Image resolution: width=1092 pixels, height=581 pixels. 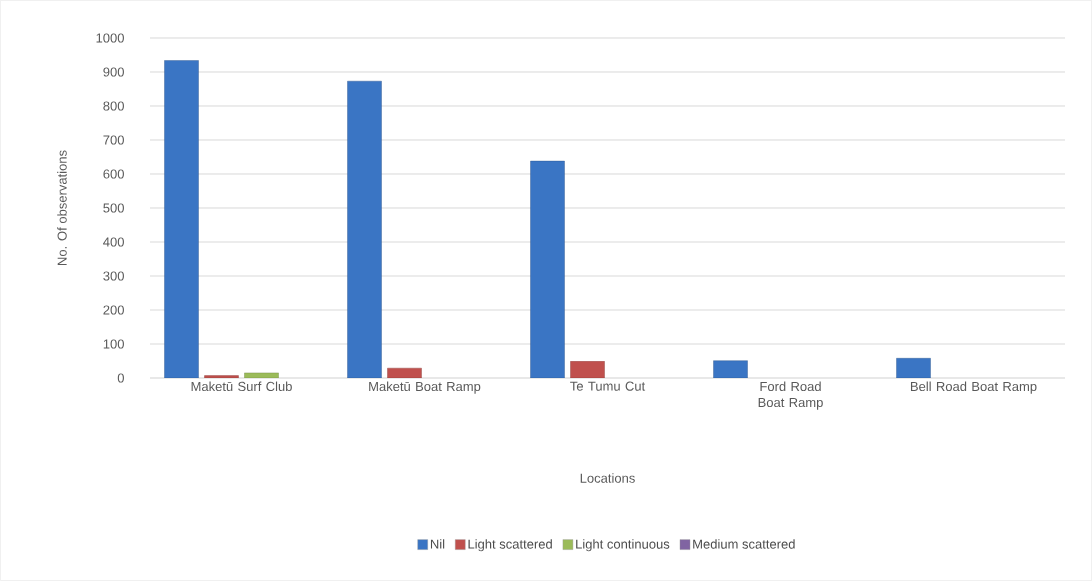 What do you see at coordinates (113, 242) in the screenshot?
I see `y-tick-label: 400` at bounding box center [113, 242].